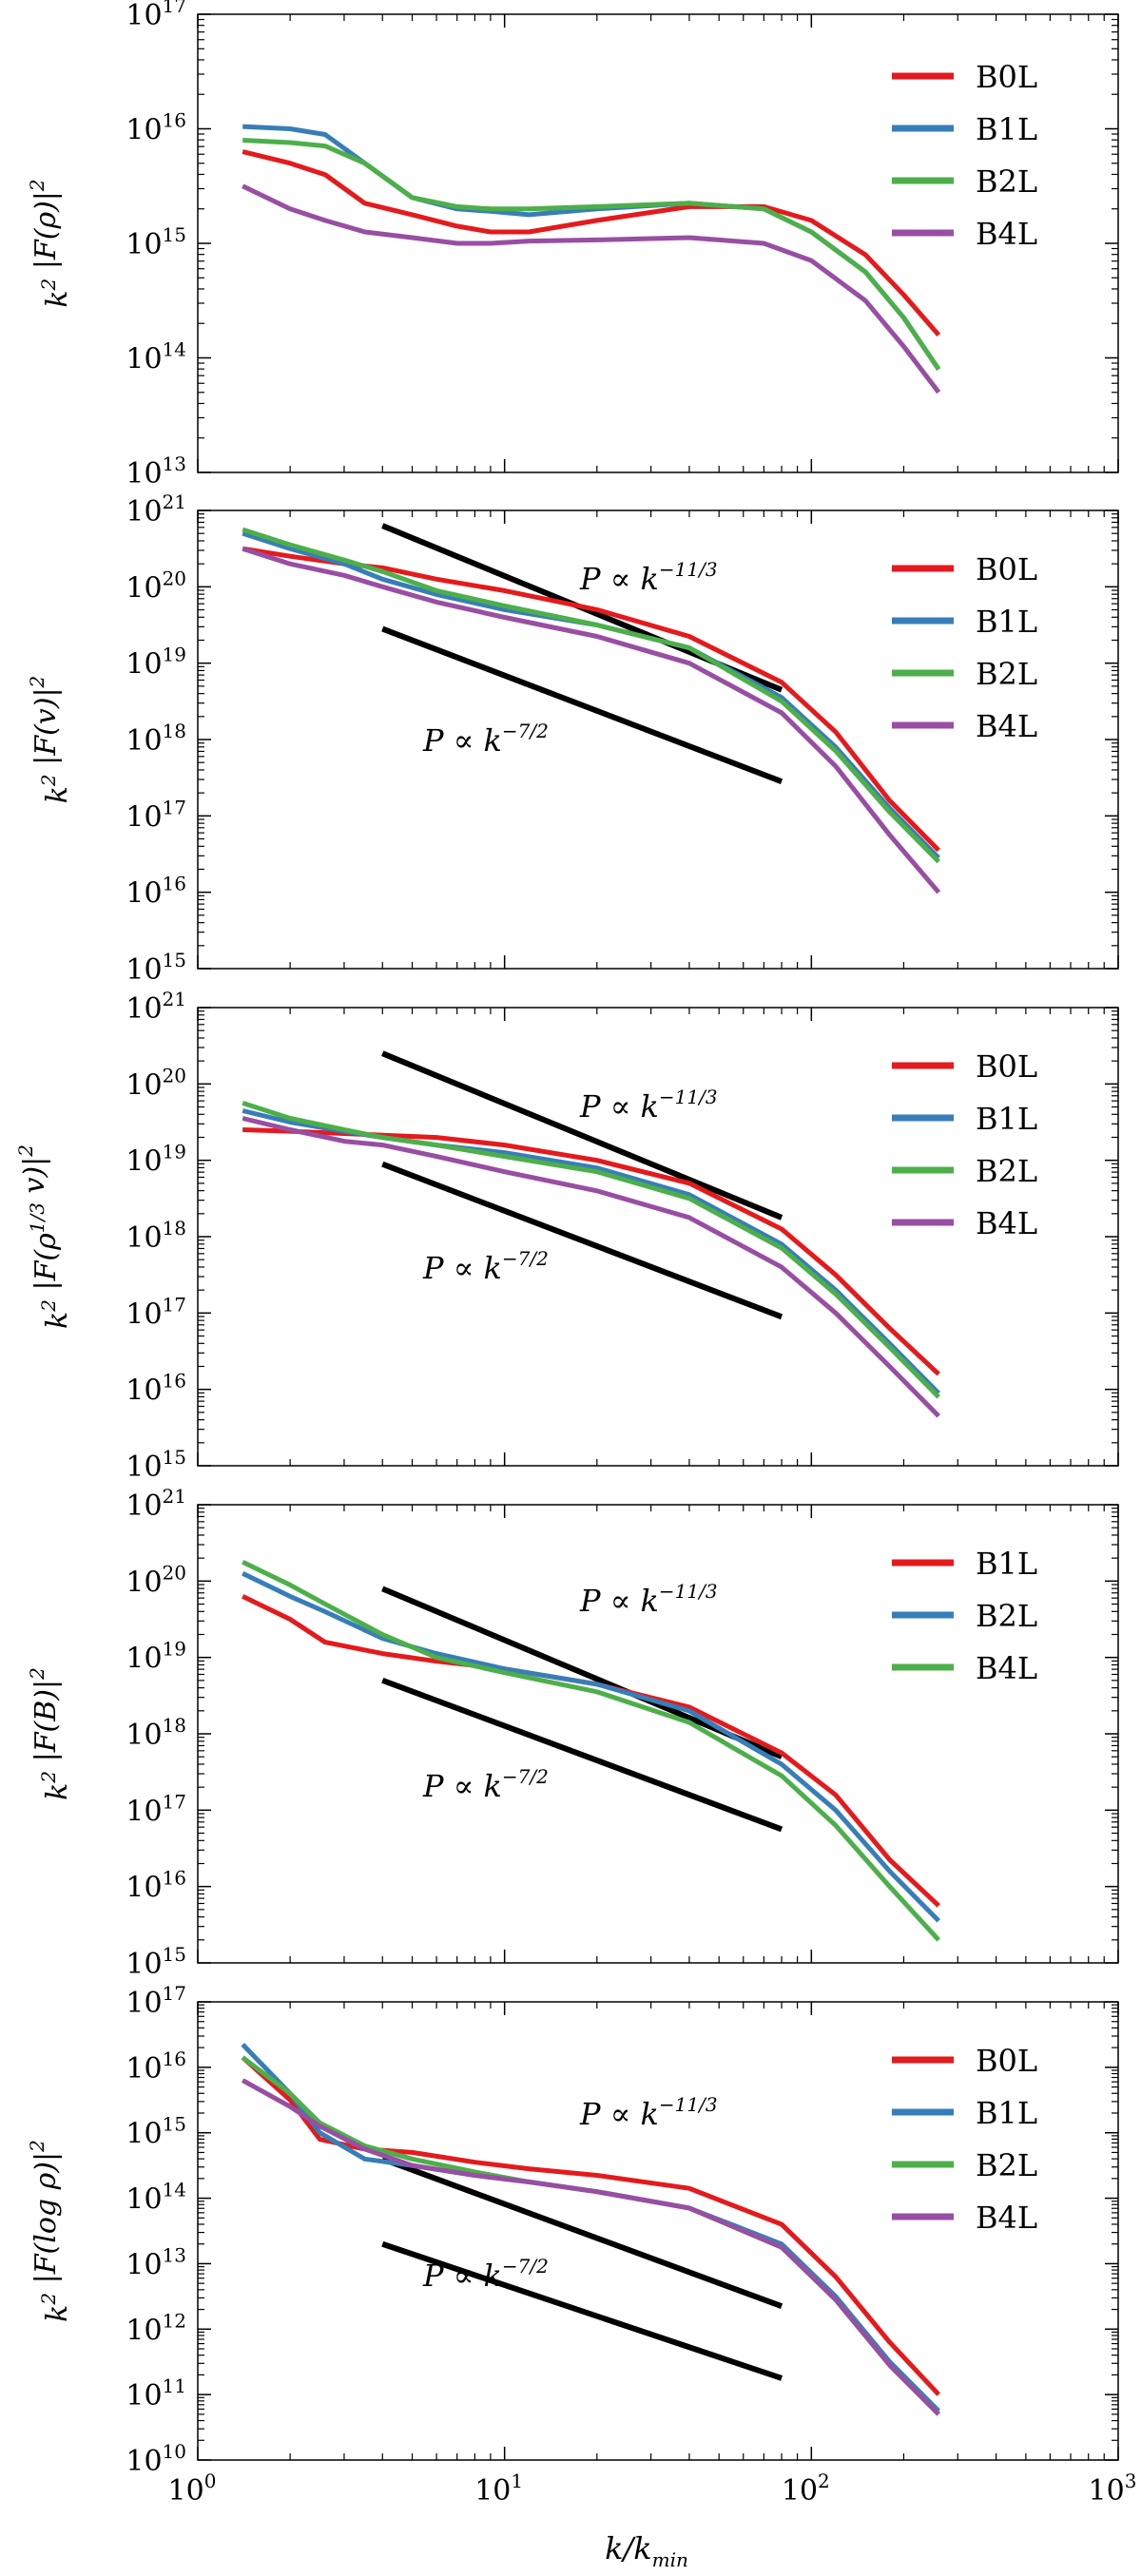 The width and height of the screenshot is (1141, 2576). Describe the element at coordinates (156, 2328) in the screenshot. I see `y-tick-label: 1012` at that location.